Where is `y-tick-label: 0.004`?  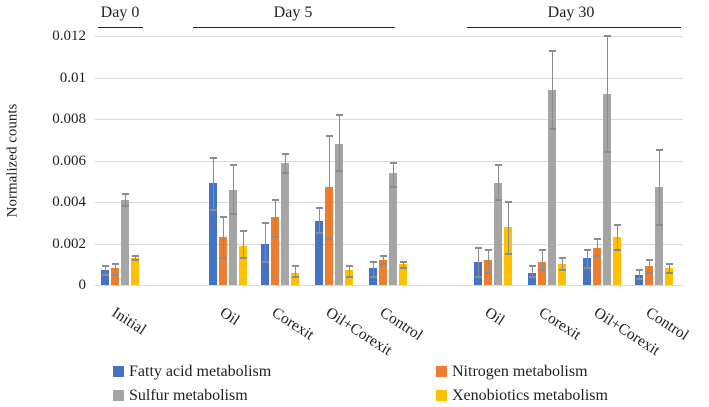 y-tick-label: 0.004 is located at coordinates (69, 202).